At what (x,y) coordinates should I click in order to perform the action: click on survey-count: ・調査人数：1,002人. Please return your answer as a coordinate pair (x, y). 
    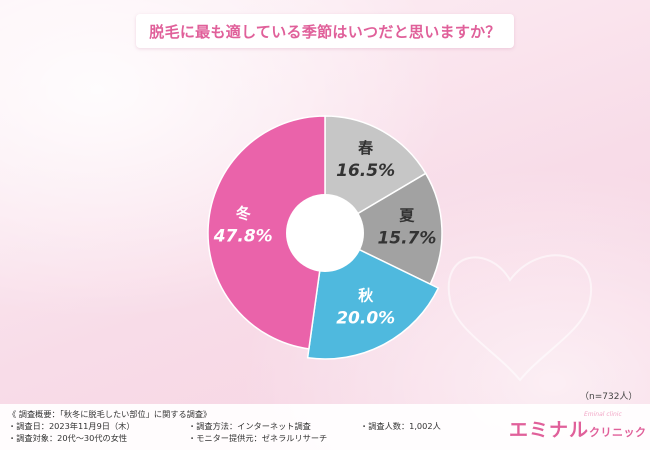
    Looking at the image, I should click on (400, 426).